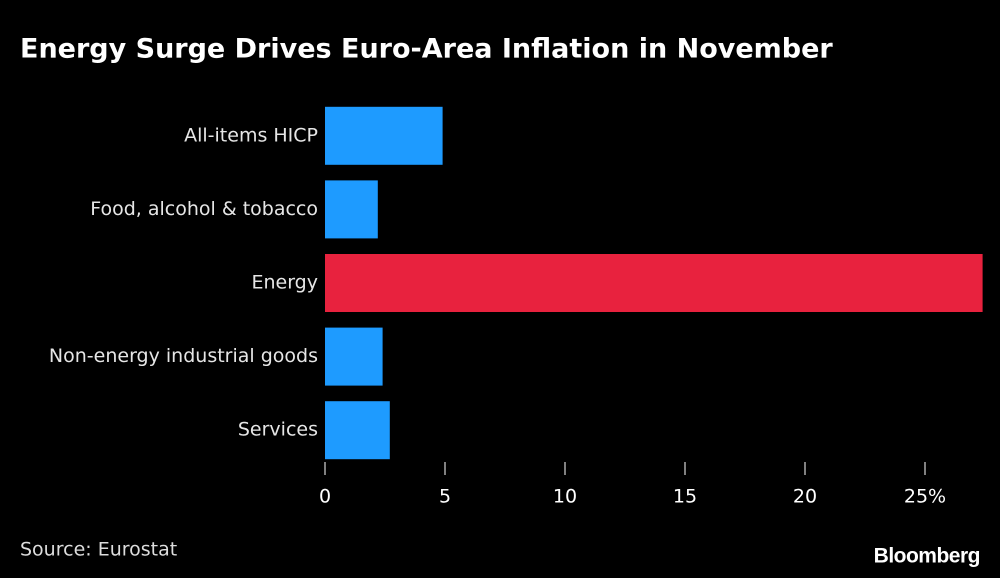  Describe the element at coordinates (565, 497) in the screenshot. I see `x-tick-label: 10` at that location.